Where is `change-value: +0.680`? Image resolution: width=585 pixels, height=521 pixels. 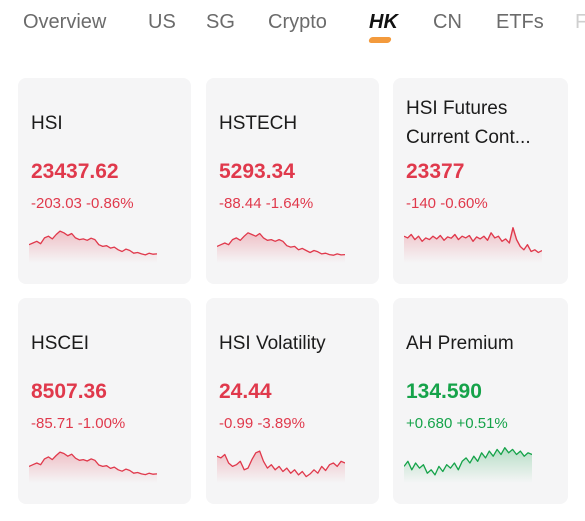 change-value: +0.680 is located at coordinates (429, 423).